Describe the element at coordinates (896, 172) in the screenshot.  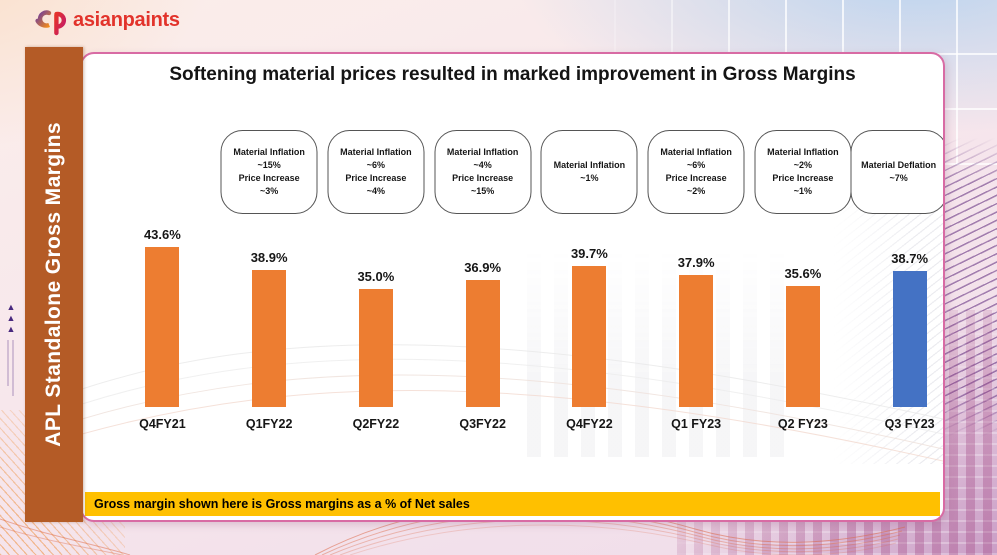
I see `material-callout-8: Material Deflation ~7%` at that location.